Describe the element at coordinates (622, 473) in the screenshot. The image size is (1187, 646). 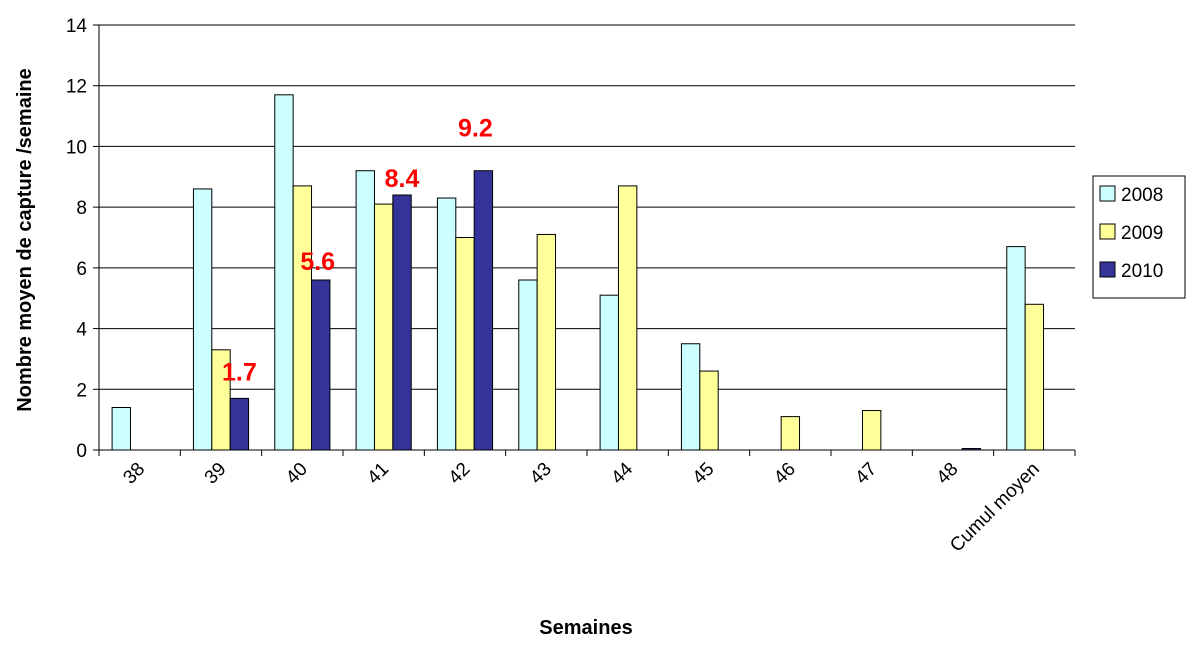
I see `x-tick-label: 44` at that location.